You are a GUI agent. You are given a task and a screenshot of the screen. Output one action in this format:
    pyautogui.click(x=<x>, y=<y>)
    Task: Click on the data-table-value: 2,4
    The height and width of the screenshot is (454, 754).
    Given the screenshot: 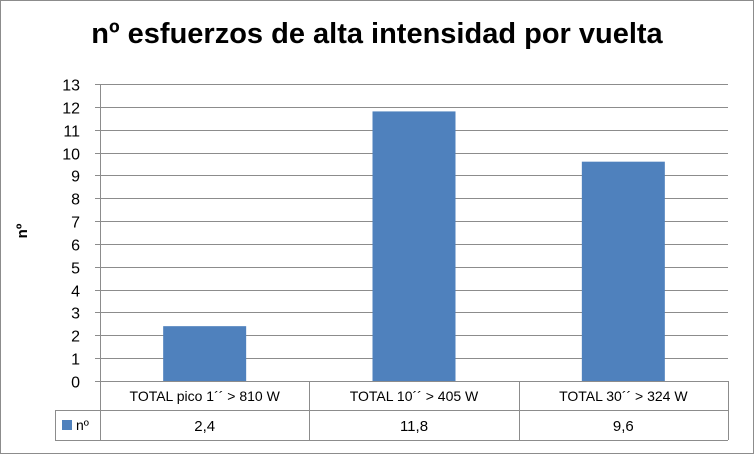 What is the action you would take?
    pyautogui.click(x=204, y=426)
    